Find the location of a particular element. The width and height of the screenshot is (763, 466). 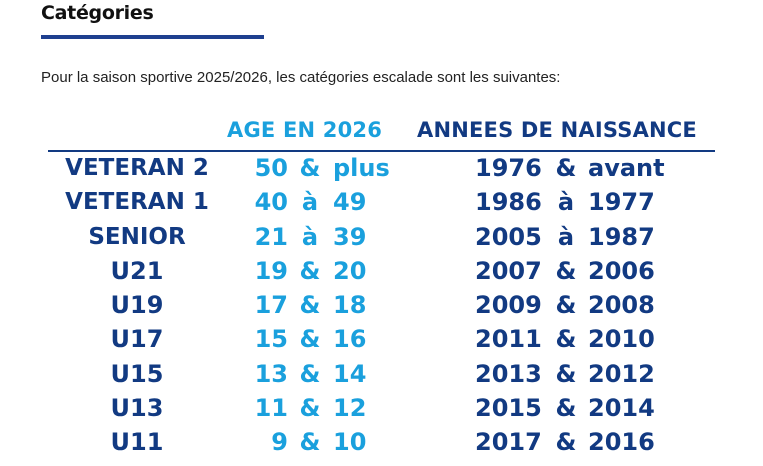

category-name: U21 is located at coordinates (137, 270).